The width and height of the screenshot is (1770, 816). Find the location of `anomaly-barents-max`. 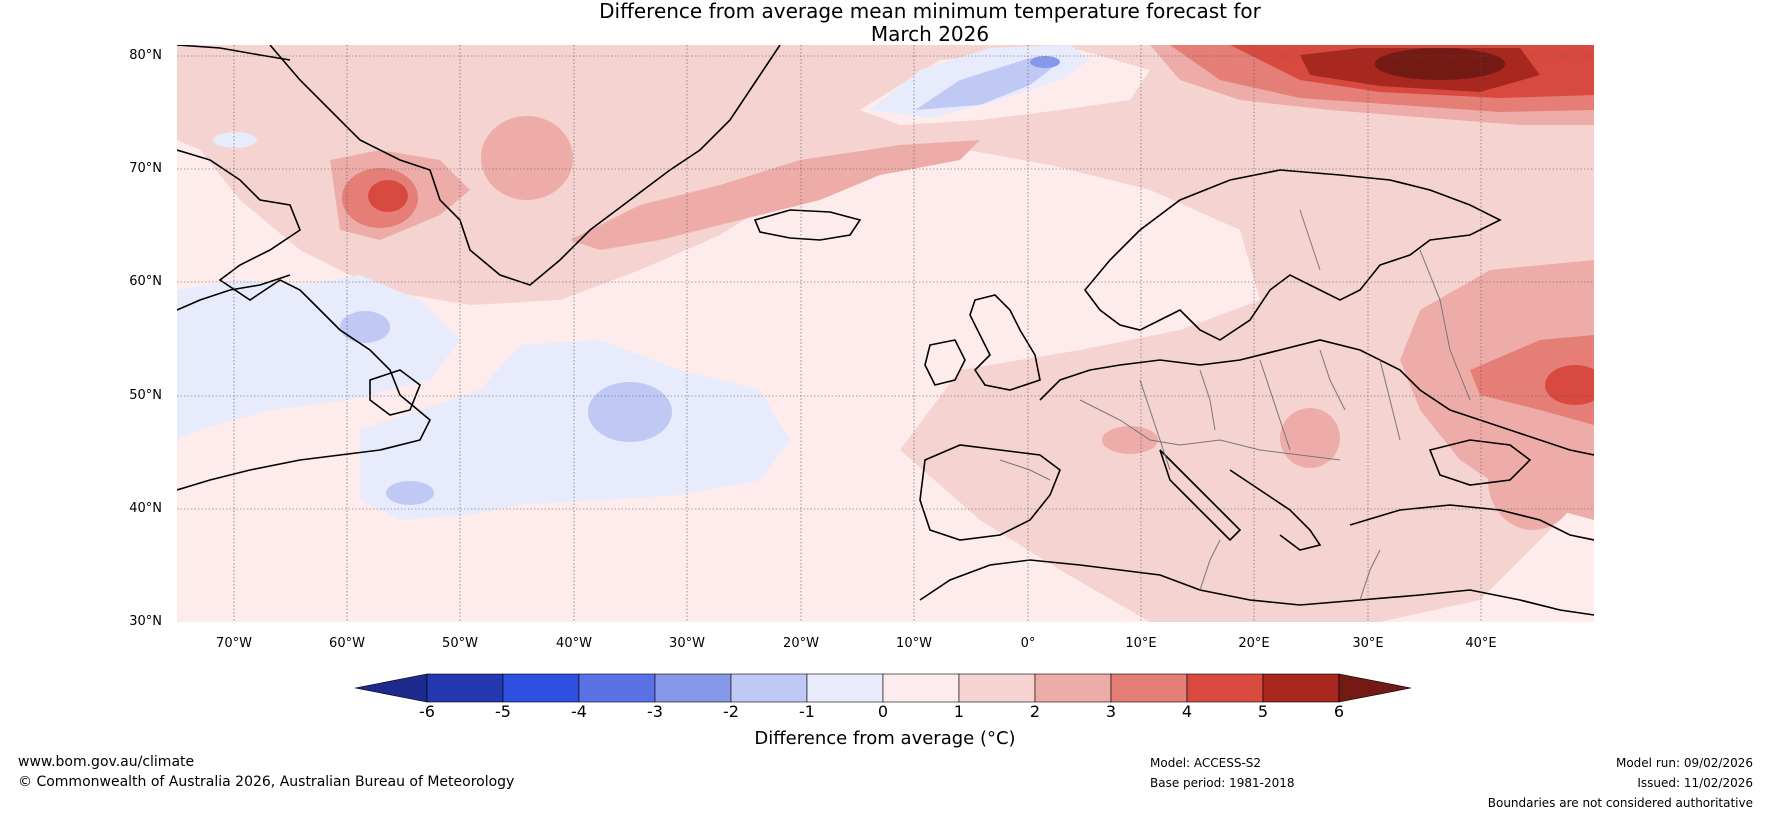

anomaly-barents-max is located at coordinates (1440, 64).